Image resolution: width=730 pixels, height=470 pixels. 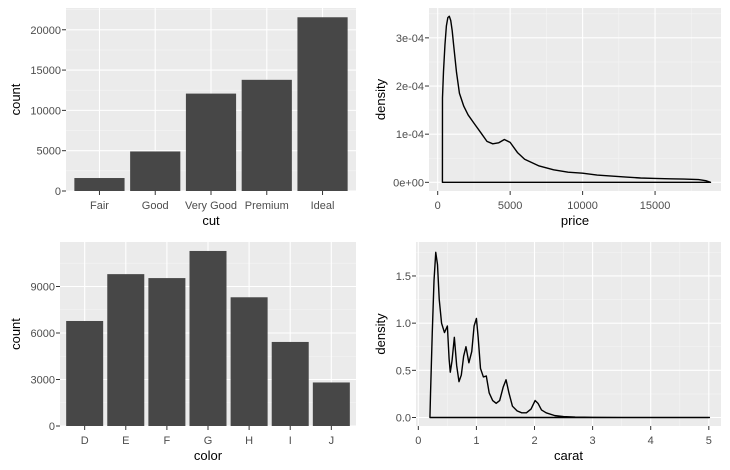 What do you see at coordinates (323, 206) in the screenshot?
I see `x-tick-label: Ideal` at bounding box center [323, 206].